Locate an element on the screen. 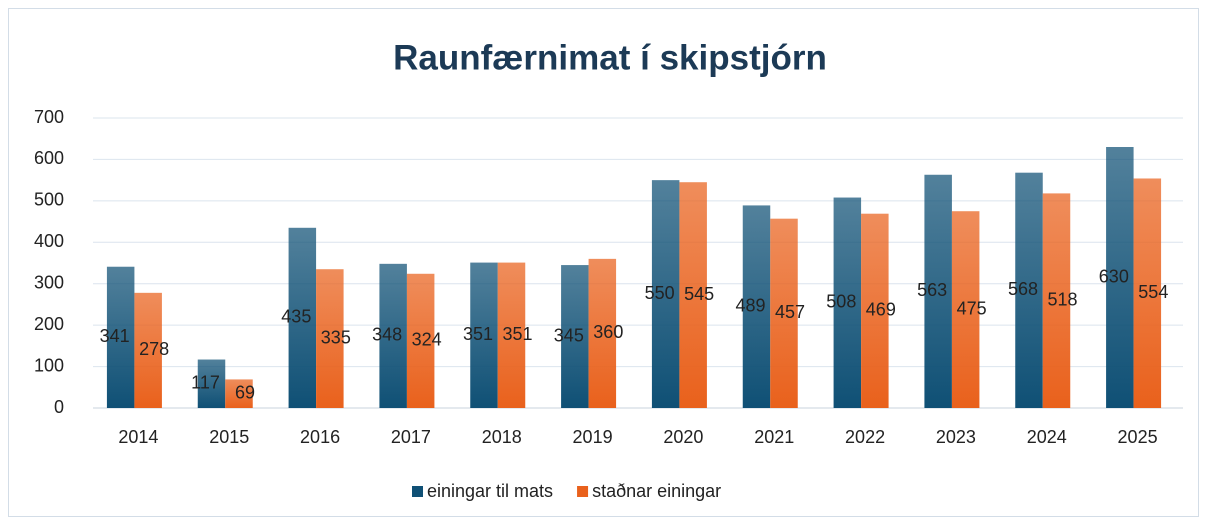  x-tick-label: 2024 is located at coordinates (1047, 437).